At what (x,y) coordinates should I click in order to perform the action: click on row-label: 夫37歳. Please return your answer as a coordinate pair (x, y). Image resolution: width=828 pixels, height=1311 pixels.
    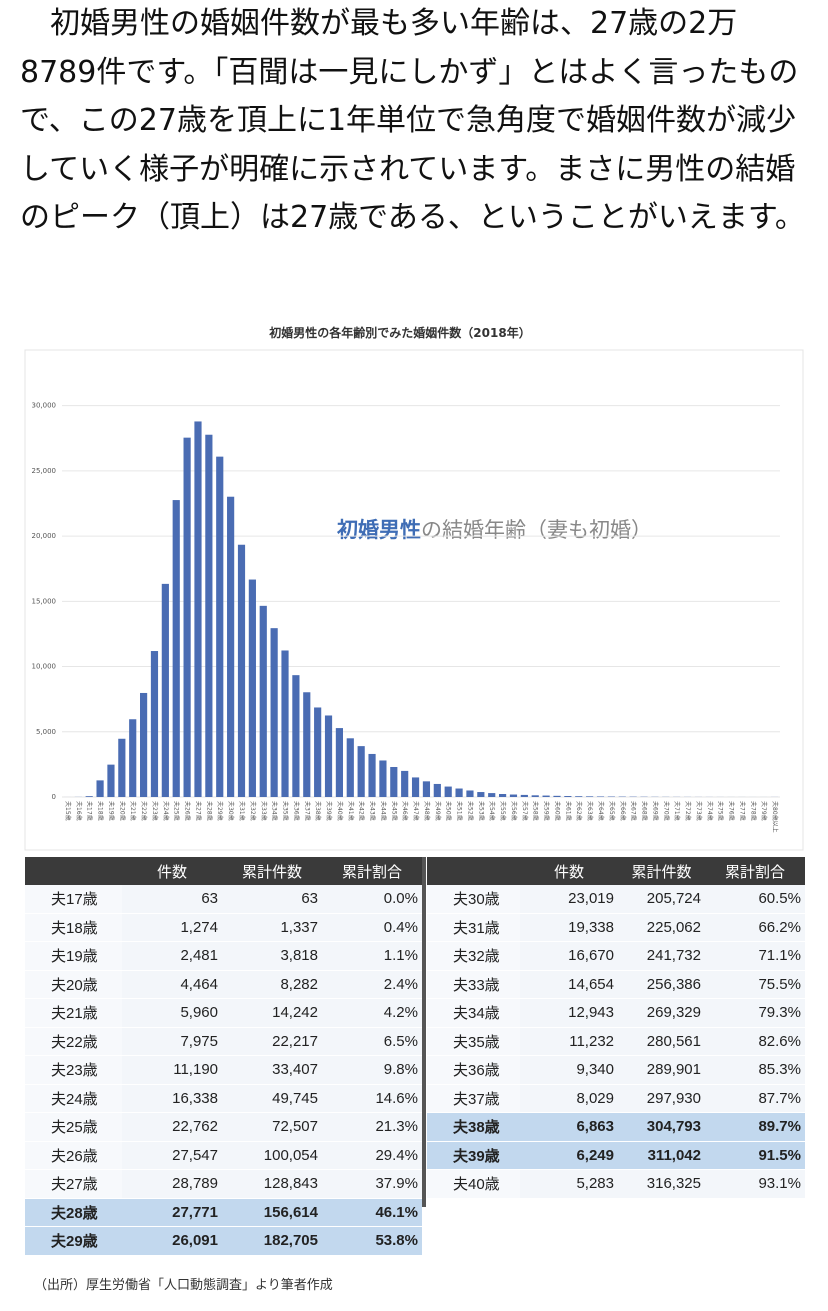
    Looking at the image, I should click on (473, 1098).